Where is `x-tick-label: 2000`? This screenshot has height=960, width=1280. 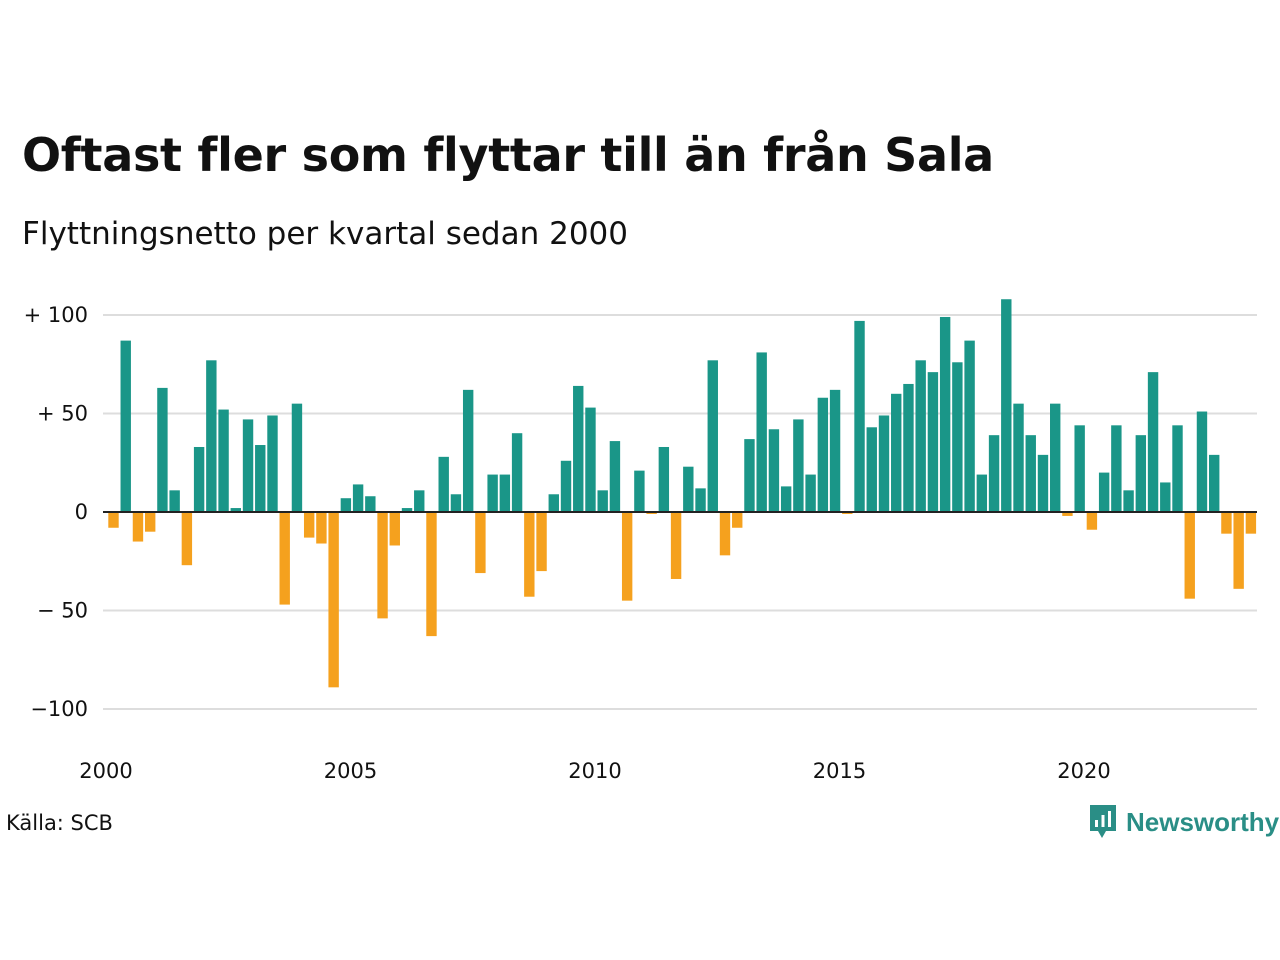 x-tick-label: 2000 is located at coordinates (105, 771).